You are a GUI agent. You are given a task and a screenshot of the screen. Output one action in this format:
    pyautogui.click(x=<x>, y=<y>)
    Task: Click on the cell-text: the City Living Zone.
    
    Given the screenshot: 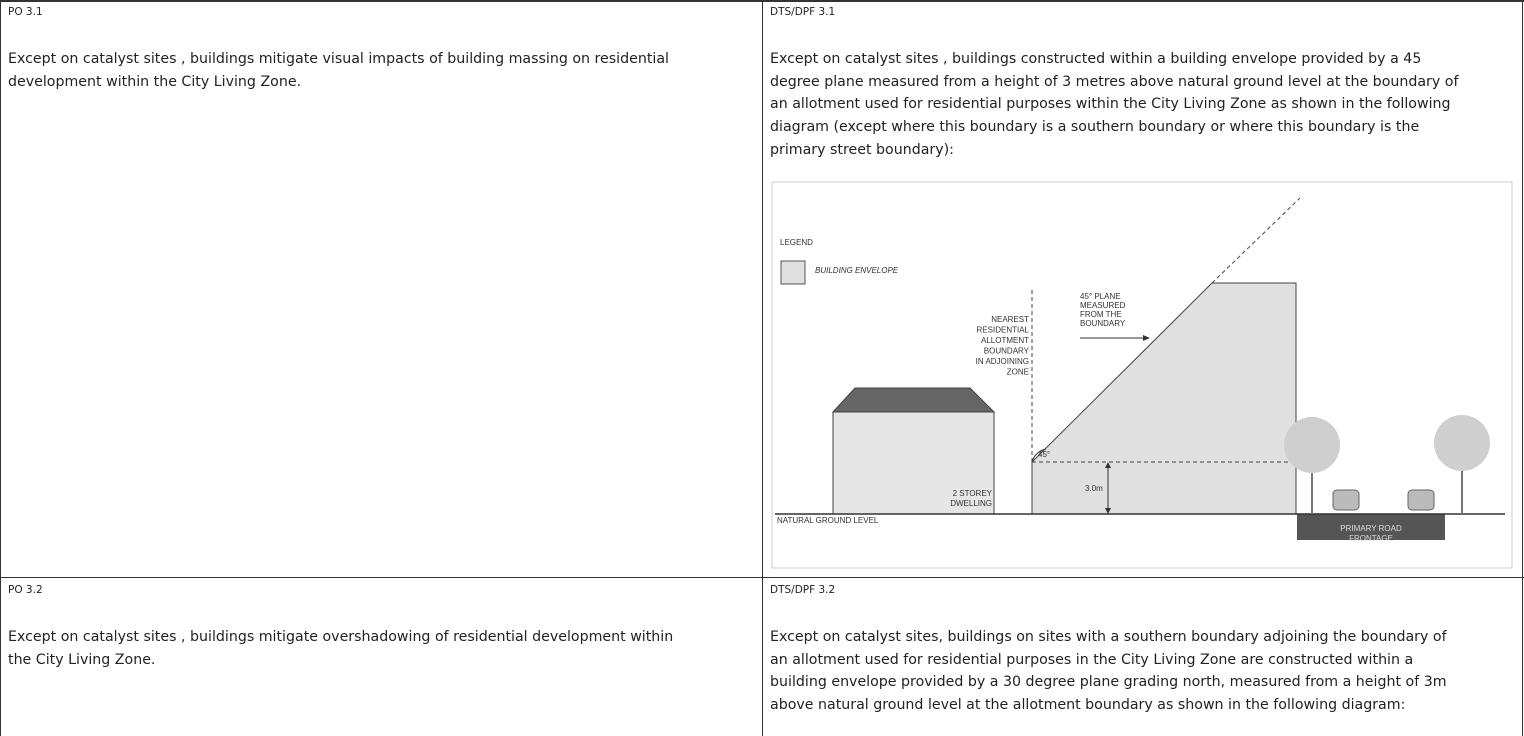 What is the action you would take?
    pyautogui.click(x=82, y=659)
    